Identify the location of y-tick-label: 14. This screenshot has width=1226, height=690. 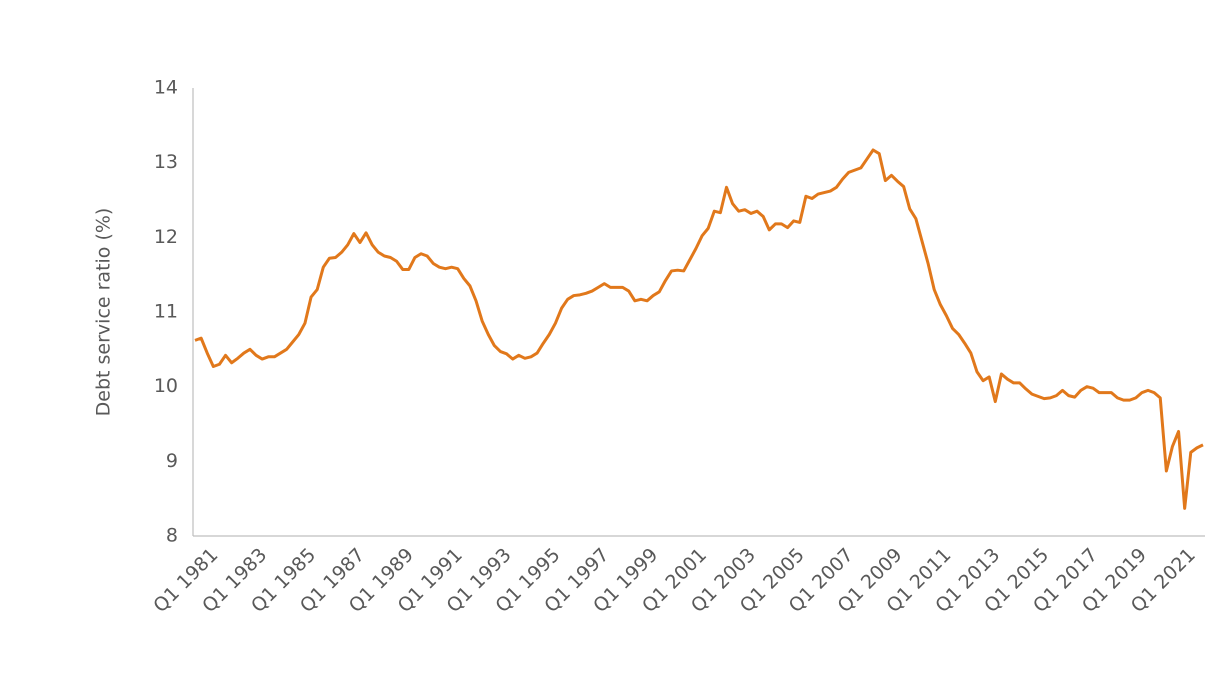
(166, 88).